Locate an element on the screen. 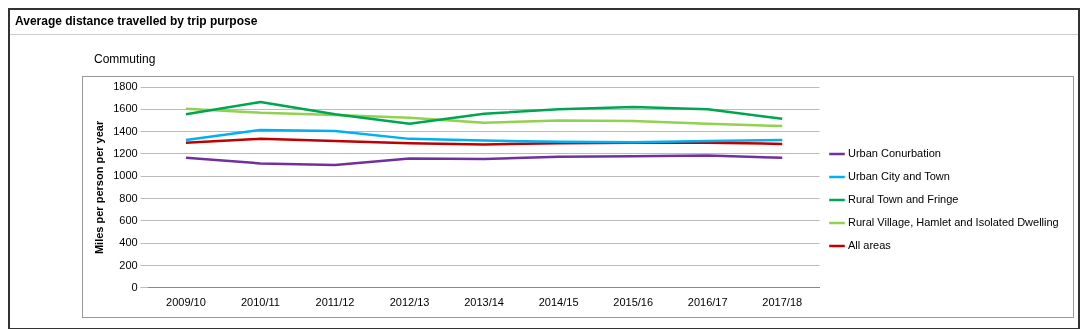  legend-label: Urban Conurbation is located at coordinates (894, 153).